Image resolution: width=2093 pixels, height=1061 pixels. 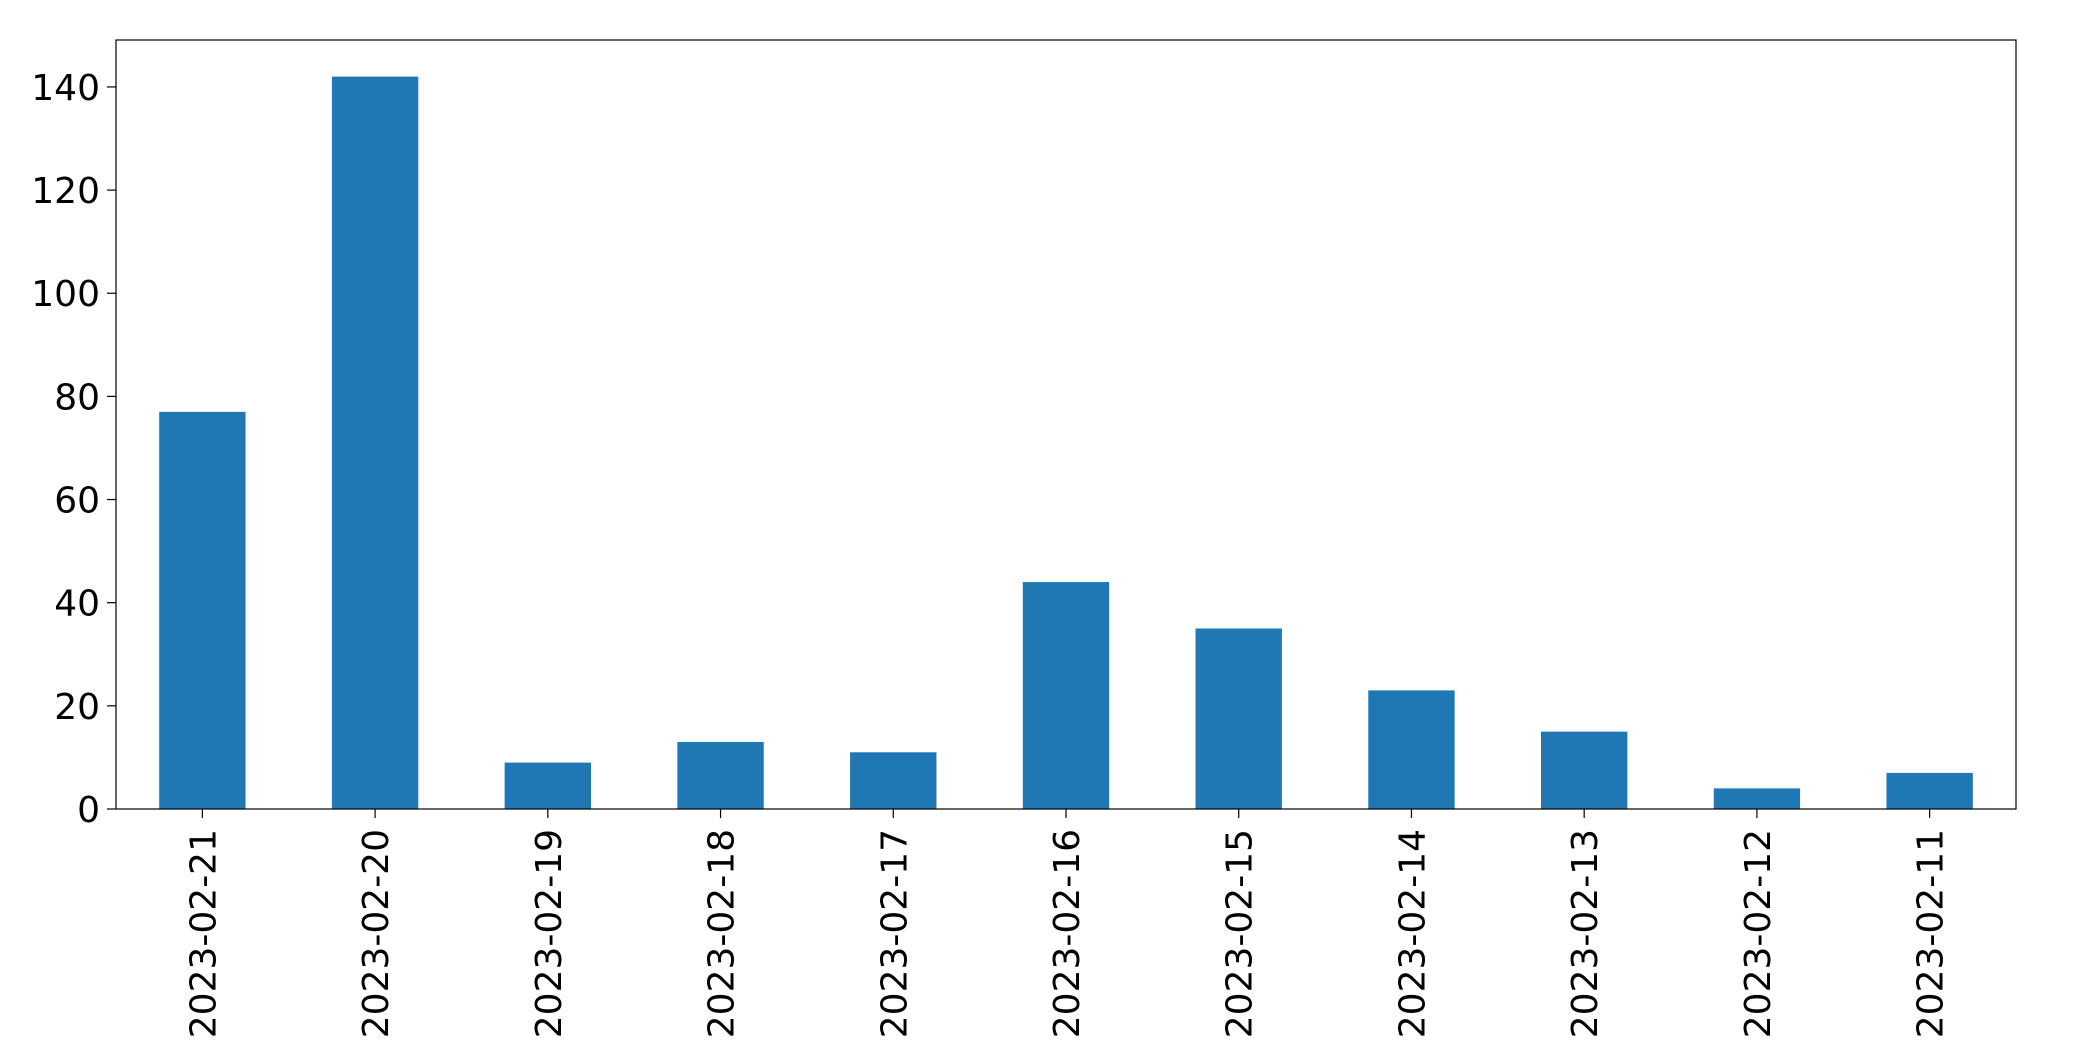 What do you see at coordinates (549, 933) in the screenshot?
I see `x-tick-label: 2023-02-19` at bounding box center [549, 933].